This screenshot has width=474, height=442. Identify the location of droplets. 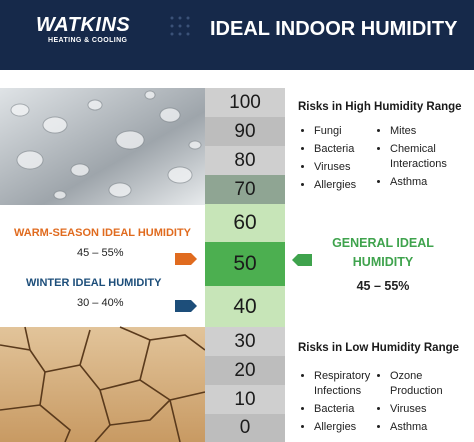
(106, 145).